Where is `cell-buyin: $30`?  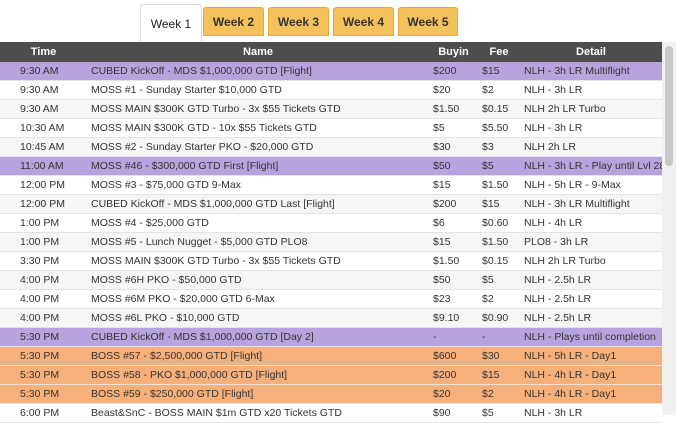
cell-buyin: $30 is located at coordinates (453, 147).